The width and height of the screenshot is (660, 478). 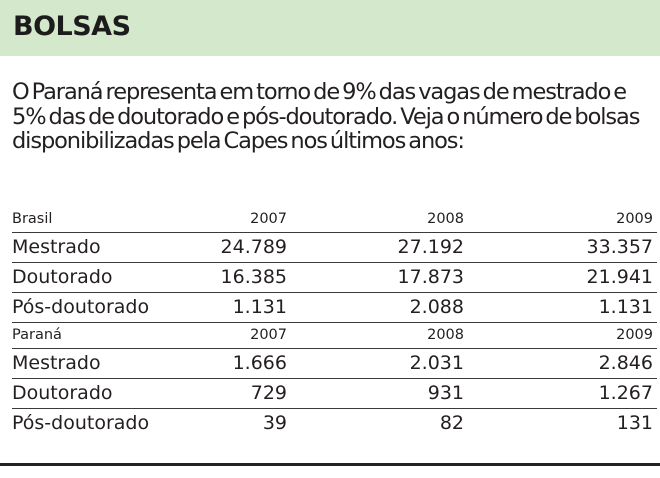 What do you see at coordinates (436, 307) in the screenshot?
I see `cell-value: 2.088` at bounding box center [436, 307].